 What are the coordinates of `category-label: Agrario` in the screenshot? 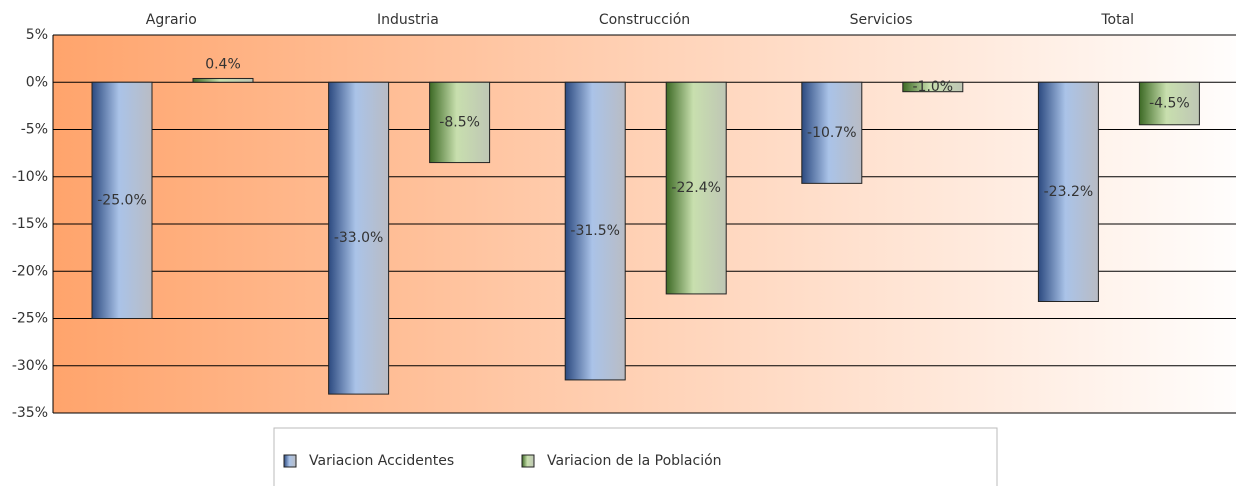 It's located at (171, 20).